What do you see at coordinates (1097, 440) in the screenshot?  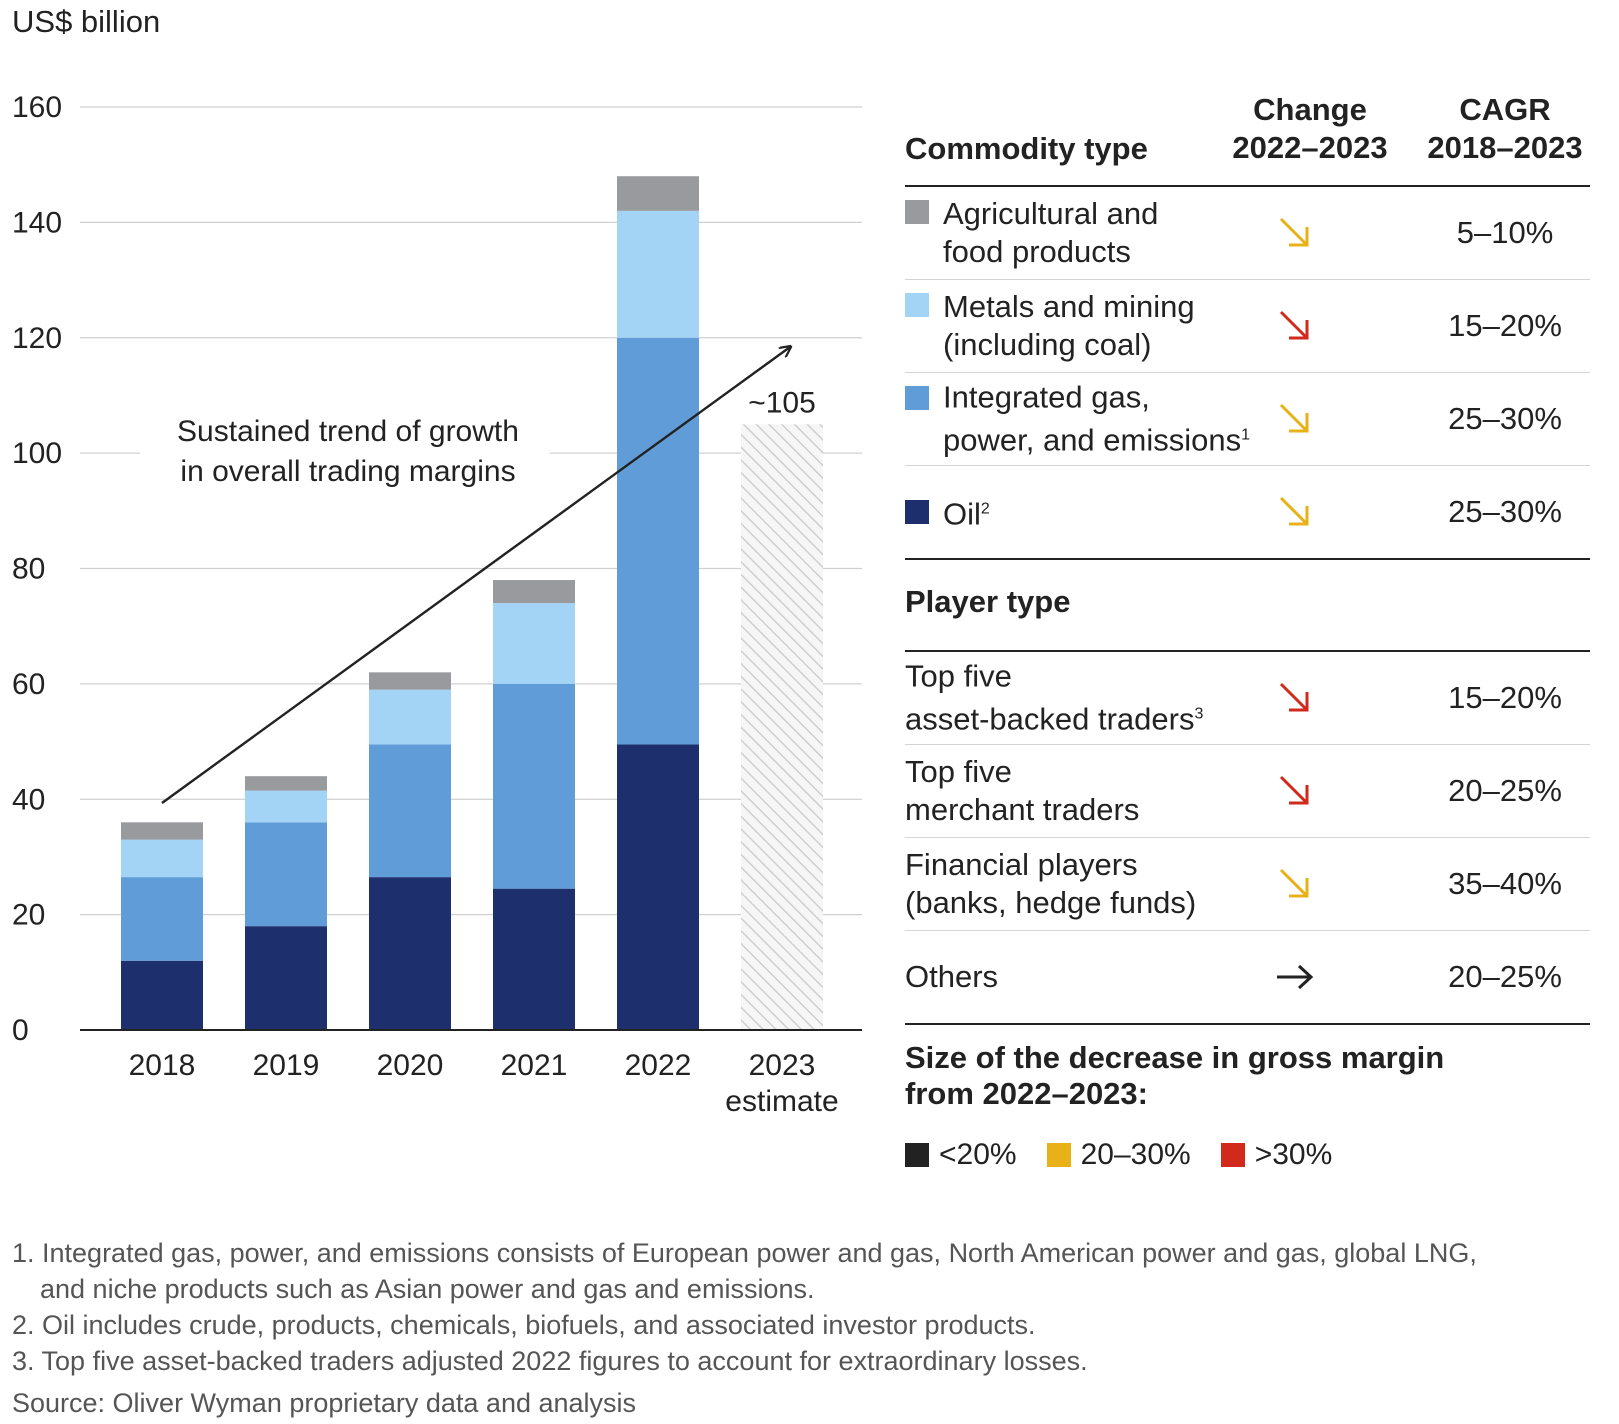 I see `commodity-label-line2: power, and emissions1` at bounding box center [1097, 440].